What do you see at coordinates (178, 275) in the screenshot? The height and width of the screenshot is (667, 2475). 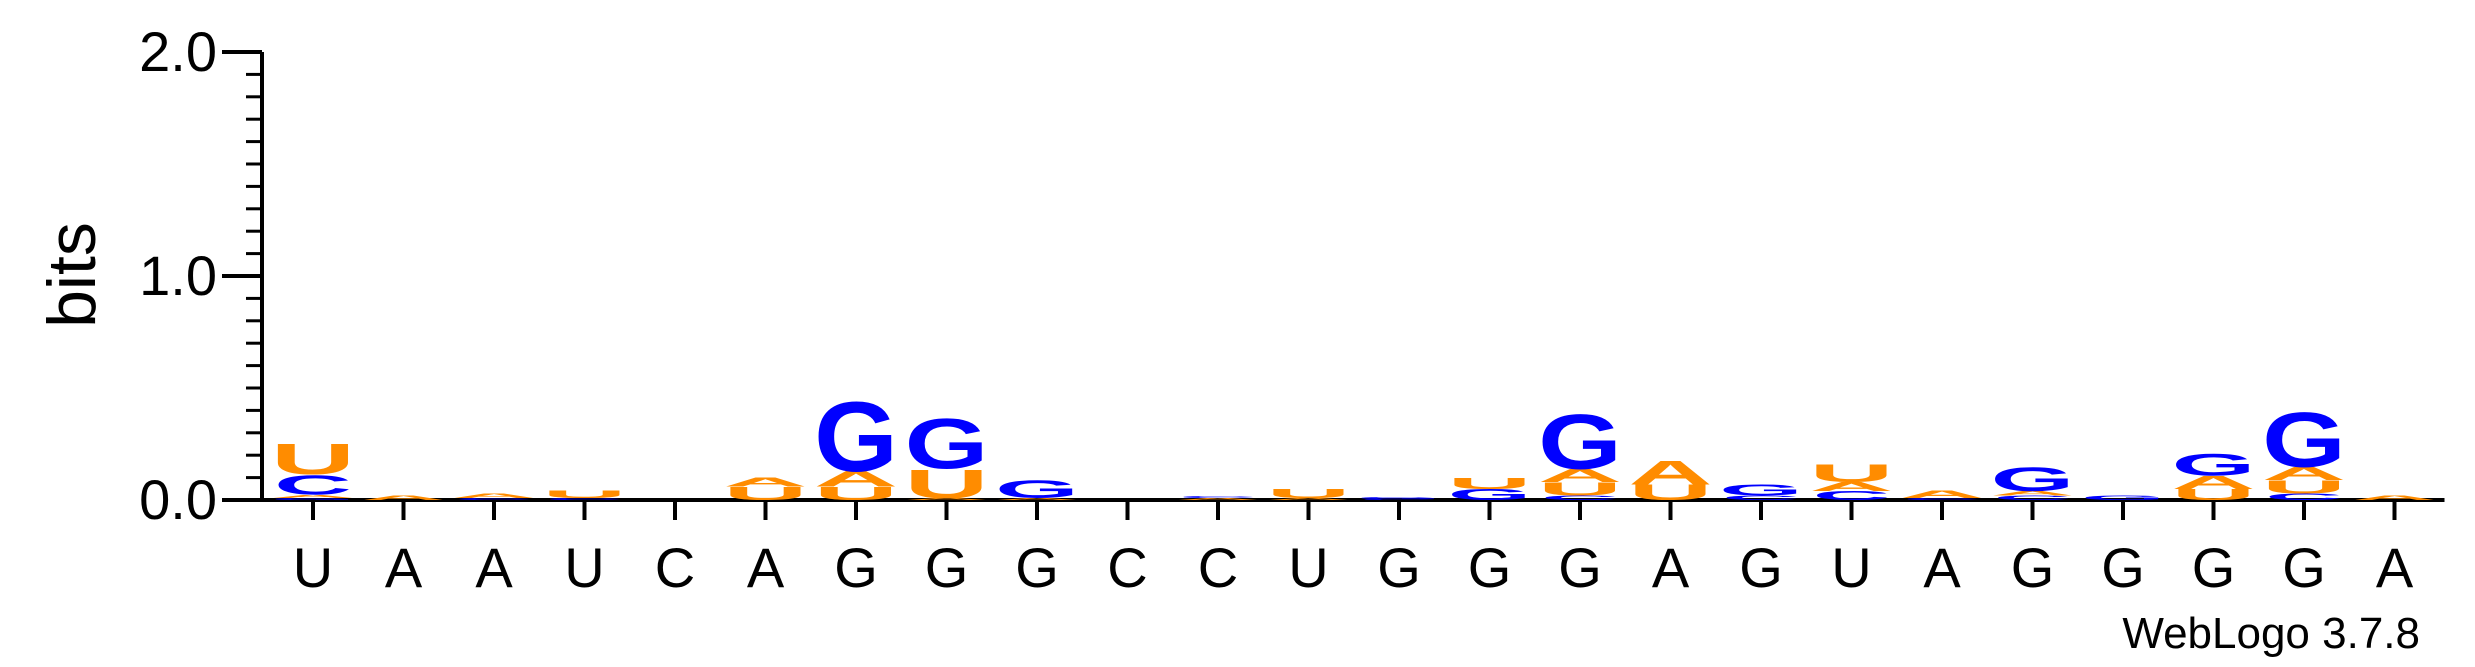 I see `y-tick-label: 1.0` at bounding box center [178, 275].